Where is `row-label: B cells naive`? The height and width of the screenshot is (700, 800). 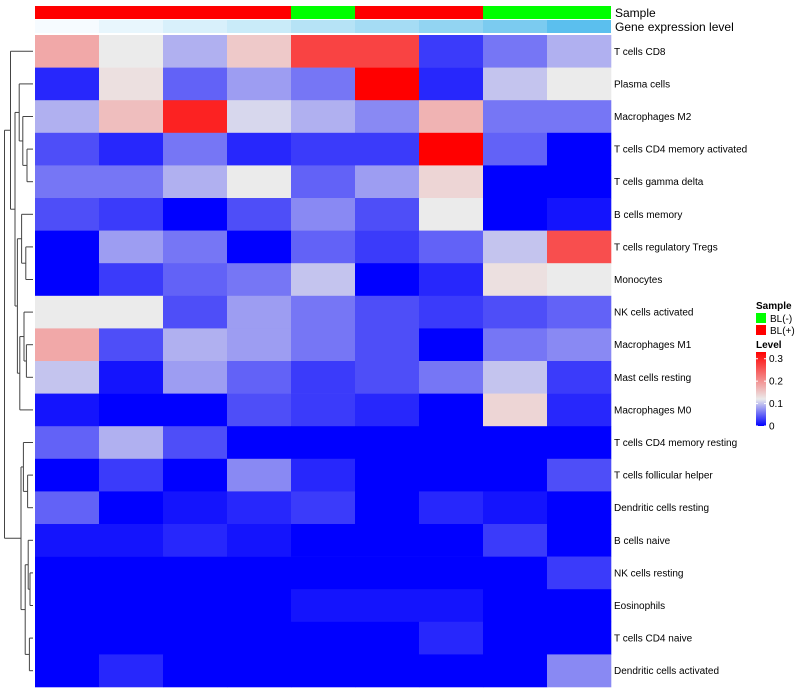
row-label: B cells naive is located at coordinates (642, 541).